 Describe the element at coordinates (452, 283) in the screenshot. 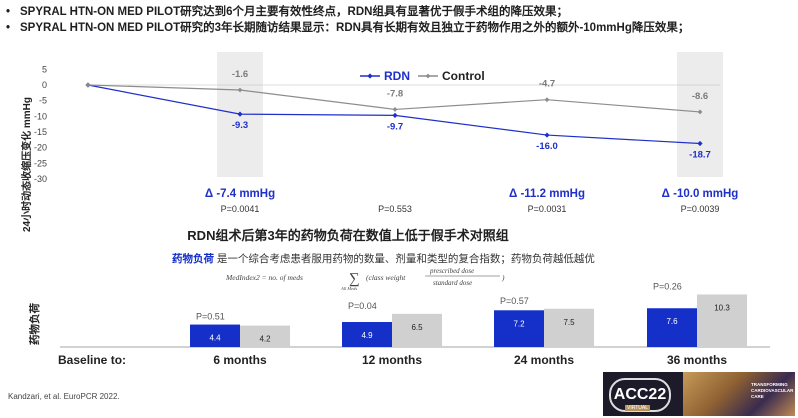

I see `formula-den: standard dose` at that location.